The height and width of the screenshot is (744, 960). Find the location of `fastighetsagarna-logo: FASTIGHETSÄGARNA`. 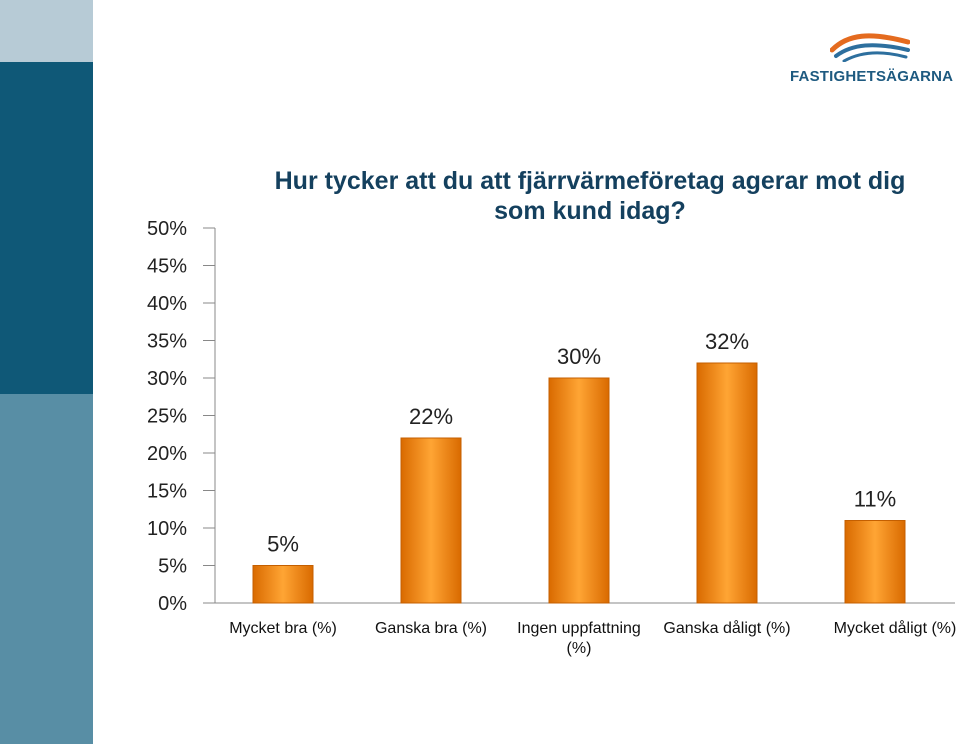

fastighetsagarna-logo: FASTIGHETSÄGARNA is located at coordinates (874, 58).